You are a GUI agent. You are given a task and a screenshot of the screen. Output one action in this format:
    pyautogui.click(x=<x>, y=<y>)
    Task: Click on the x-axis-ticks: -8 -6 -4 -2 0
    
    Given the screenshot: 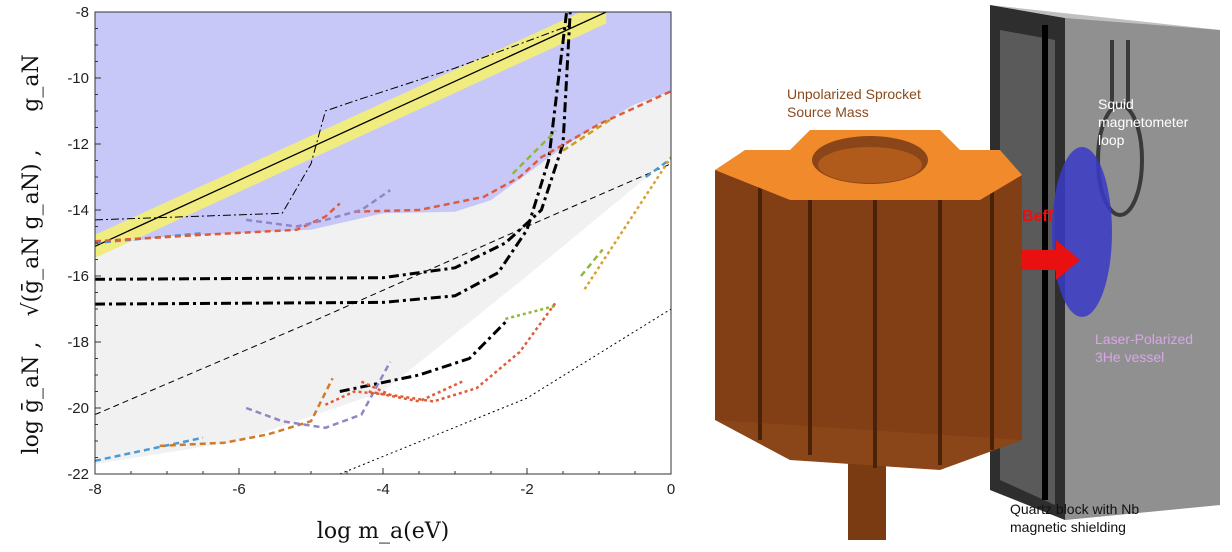 What is the action you would take?
    pyautogui.click(x=381, y=483)
    